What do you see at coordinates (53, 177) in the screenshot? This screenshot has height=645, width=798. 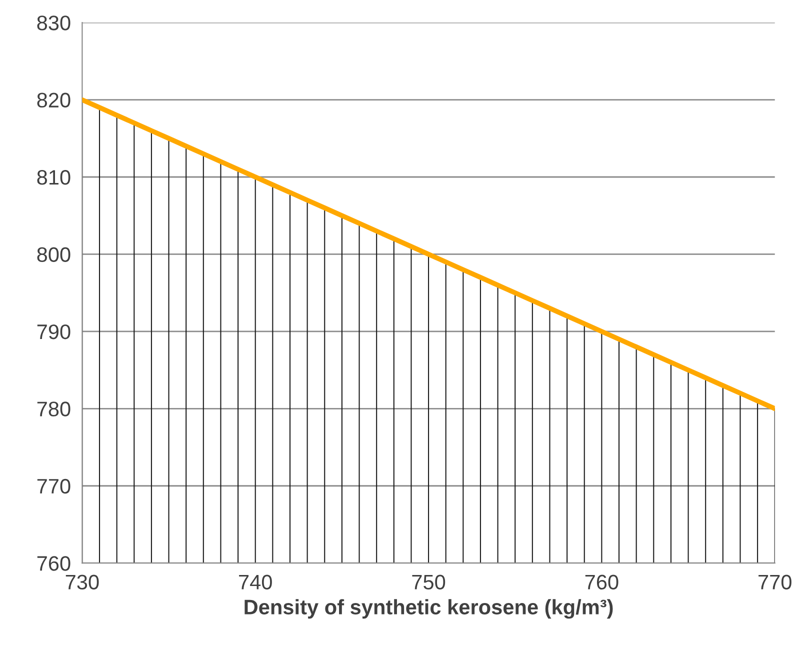 I see `y-tick-label: 810` at bounding box center [53, 177].